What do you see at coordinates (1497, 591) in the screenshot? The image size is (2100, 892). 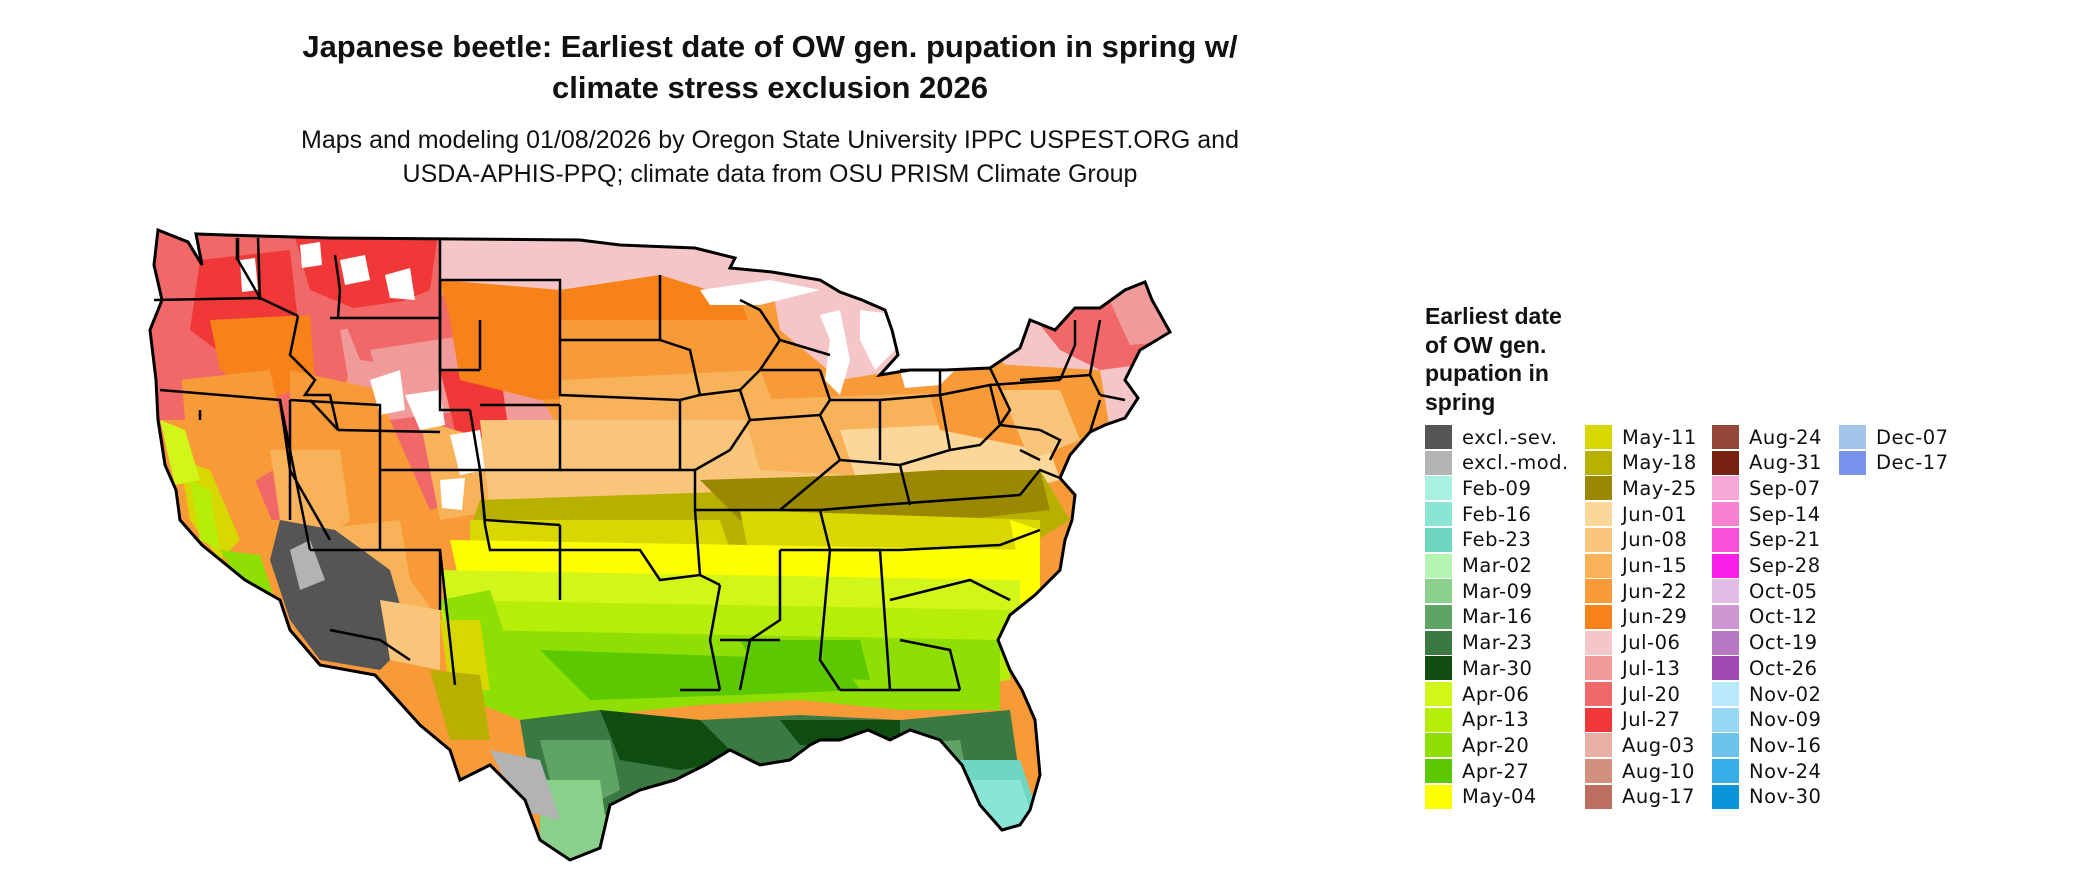 I see `legend-label: Mar-09` at bounding box center [1497, 591].